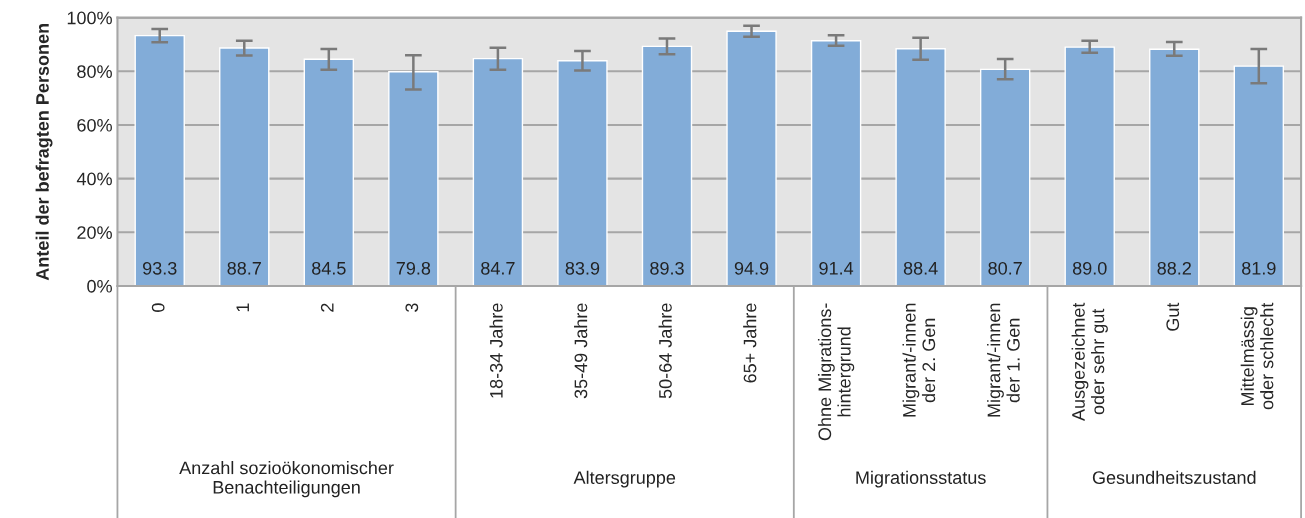  I want to click on data-label: 84.7, so click(498, 268).